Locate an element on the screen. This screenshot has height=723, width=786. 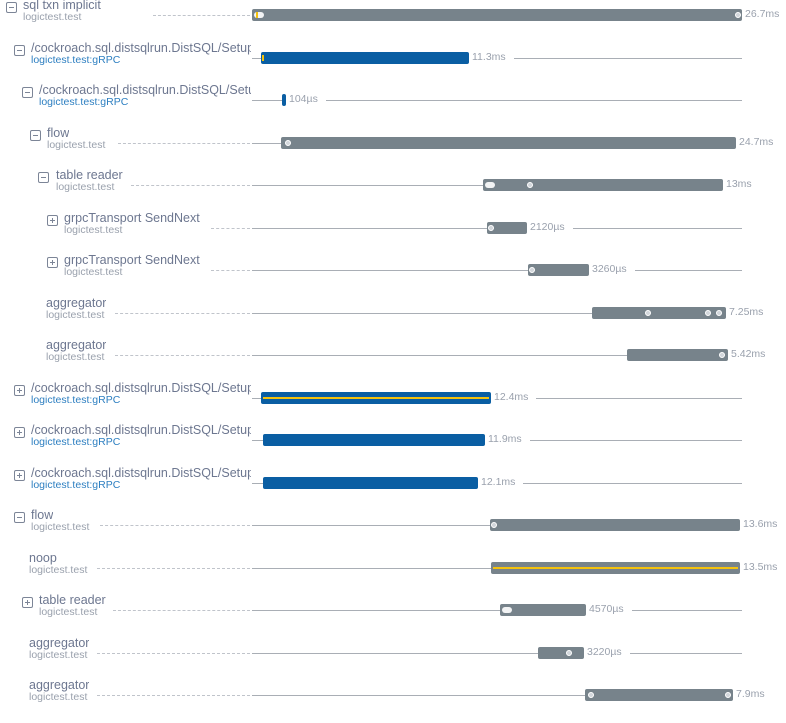
span-duration: 7.9ms is located at coordinates (750, 694).